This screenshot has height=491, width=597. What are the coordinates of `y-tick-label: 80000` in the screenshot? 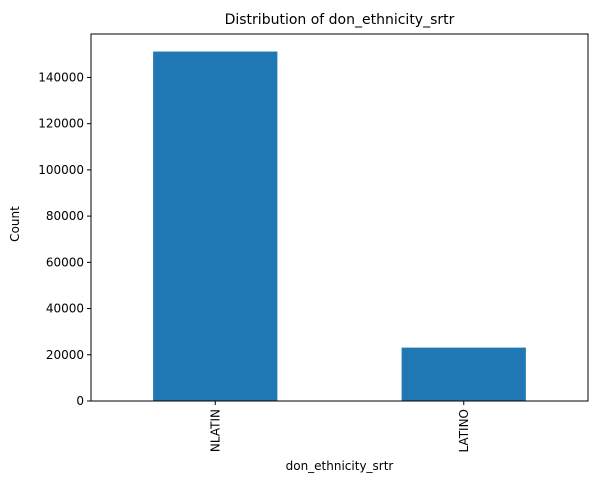 It's located at (65, 216).